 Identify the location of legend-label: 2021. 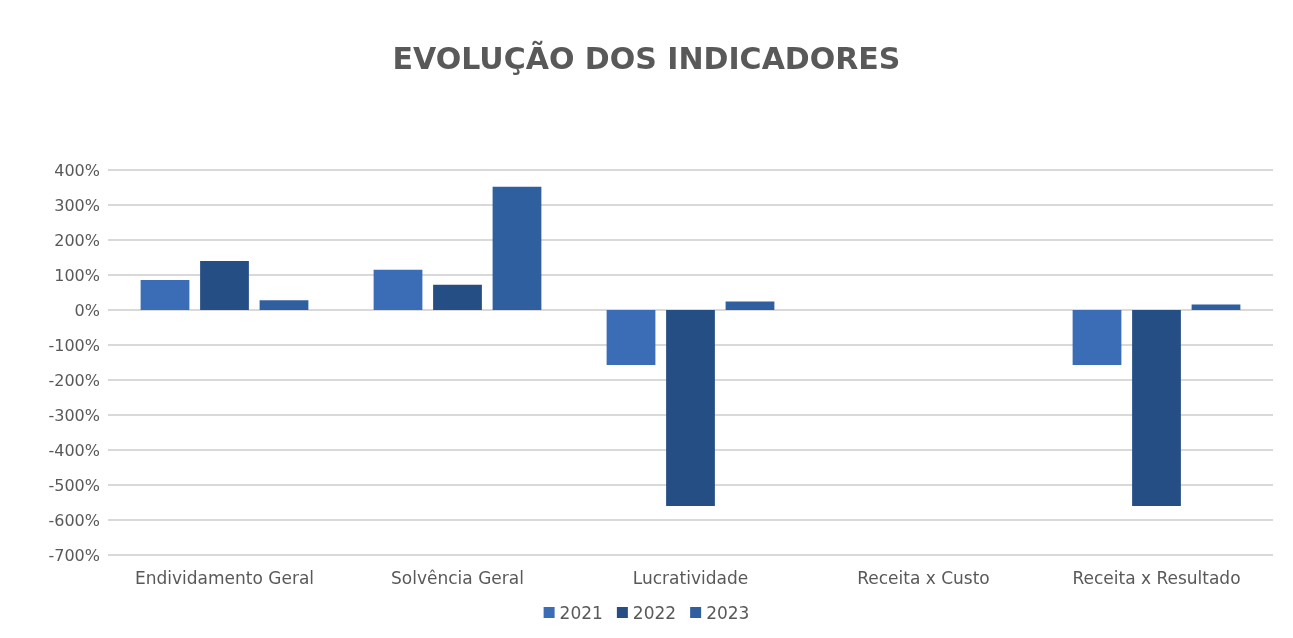
(581, 612).